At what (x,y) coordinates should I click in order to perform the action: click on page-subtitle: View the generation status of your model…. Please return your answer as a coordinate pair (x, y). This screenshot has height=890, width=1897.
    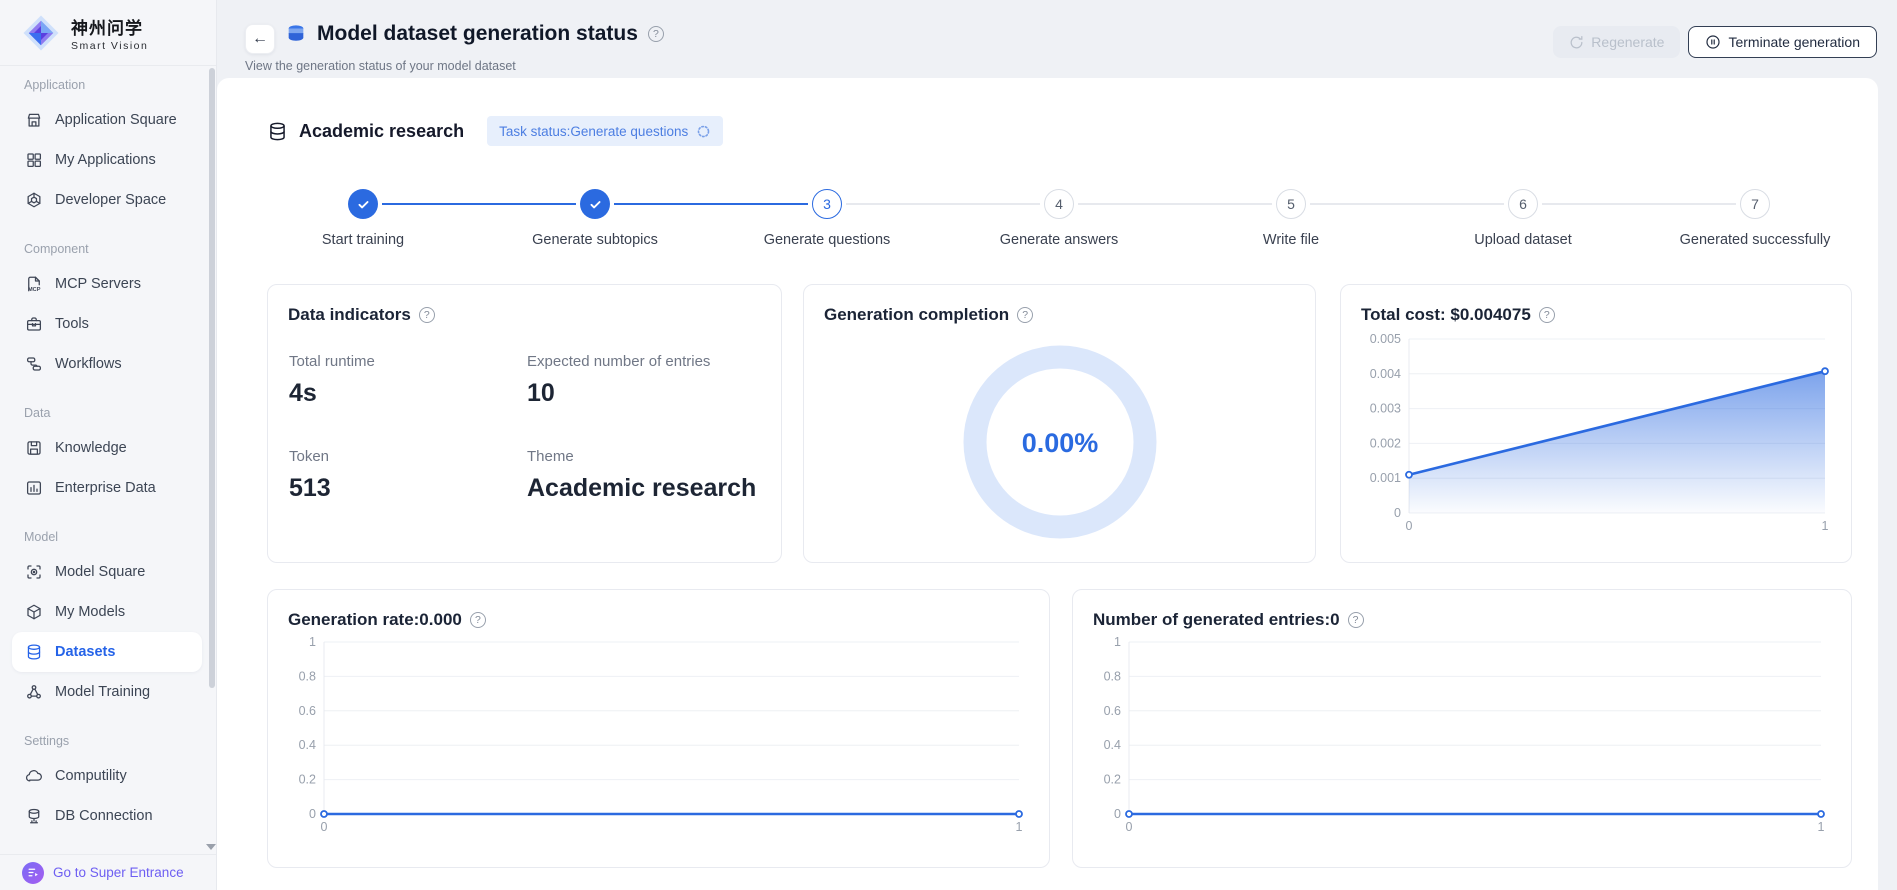
    Looking at the image, I should click on (380, 66).